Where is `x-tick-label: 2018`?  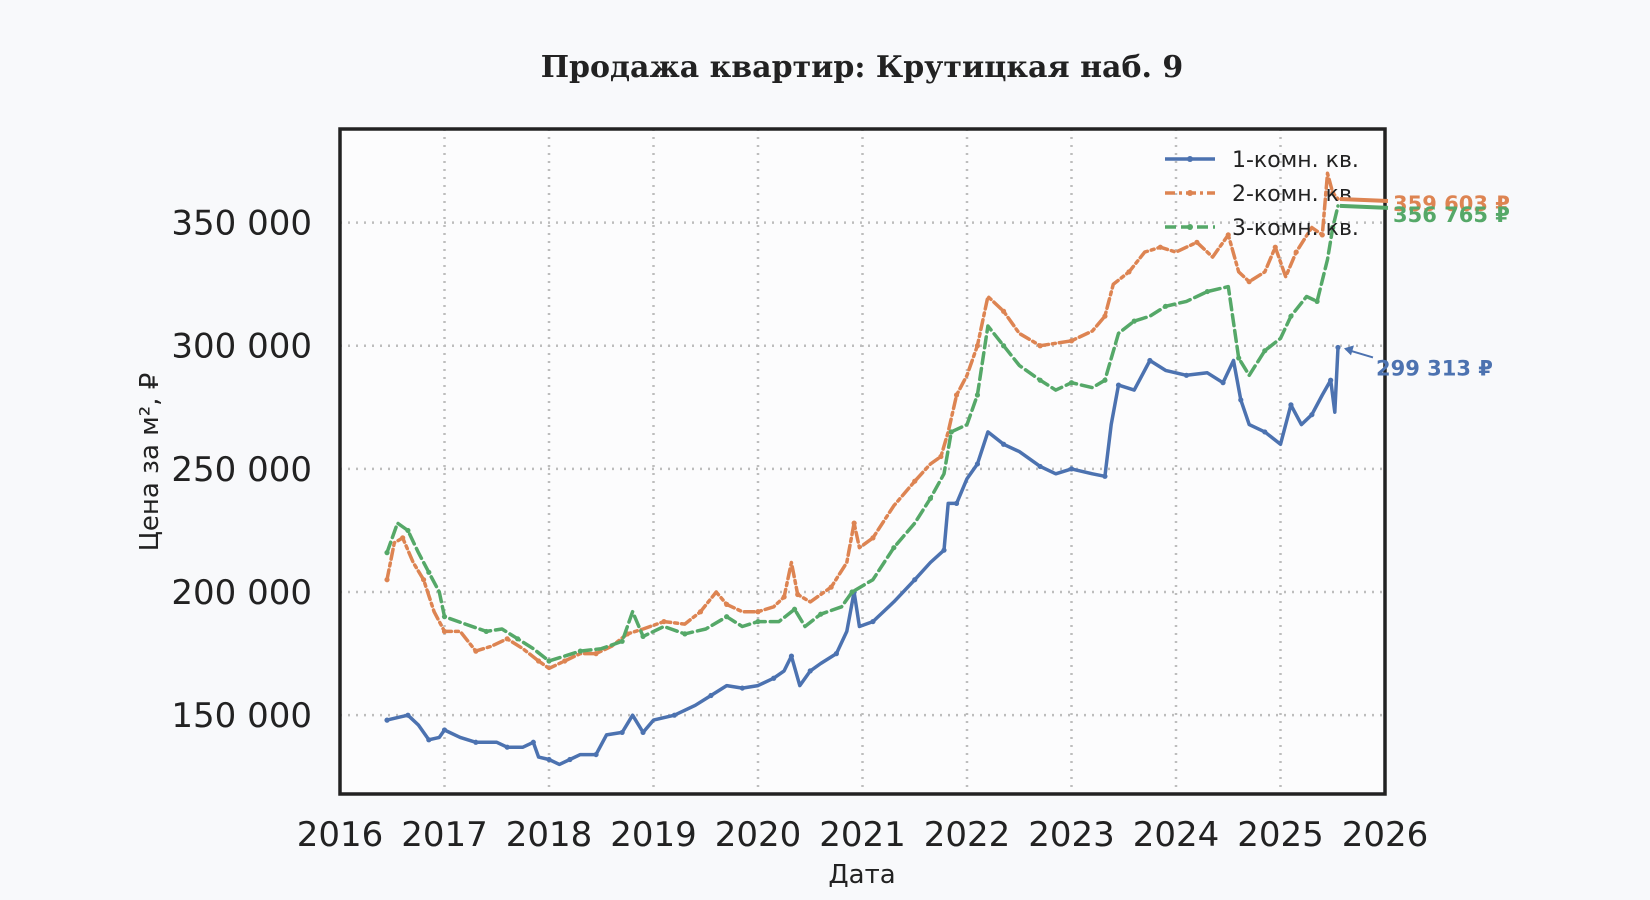 x-tick-label: 2018 is located at coordinates (549, 835).